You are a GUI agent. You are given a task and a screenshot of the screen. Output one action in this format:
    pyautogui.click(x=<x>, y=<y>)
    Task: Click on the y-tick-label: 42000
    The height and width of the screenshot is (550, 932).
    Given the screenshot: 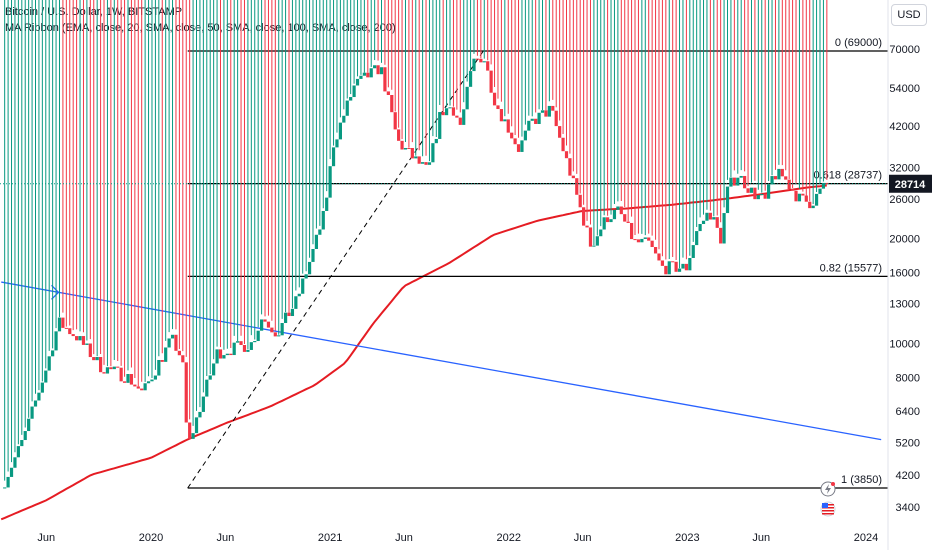 What is the action you would take?
    pyautogui.click(x=904, y=127)
    